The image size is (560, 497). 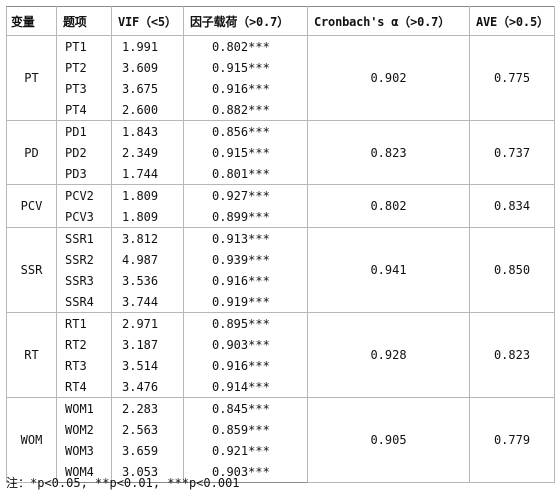 I want to click on table-row: PT3 3.675 0.916***, so click(x=281, y=88).